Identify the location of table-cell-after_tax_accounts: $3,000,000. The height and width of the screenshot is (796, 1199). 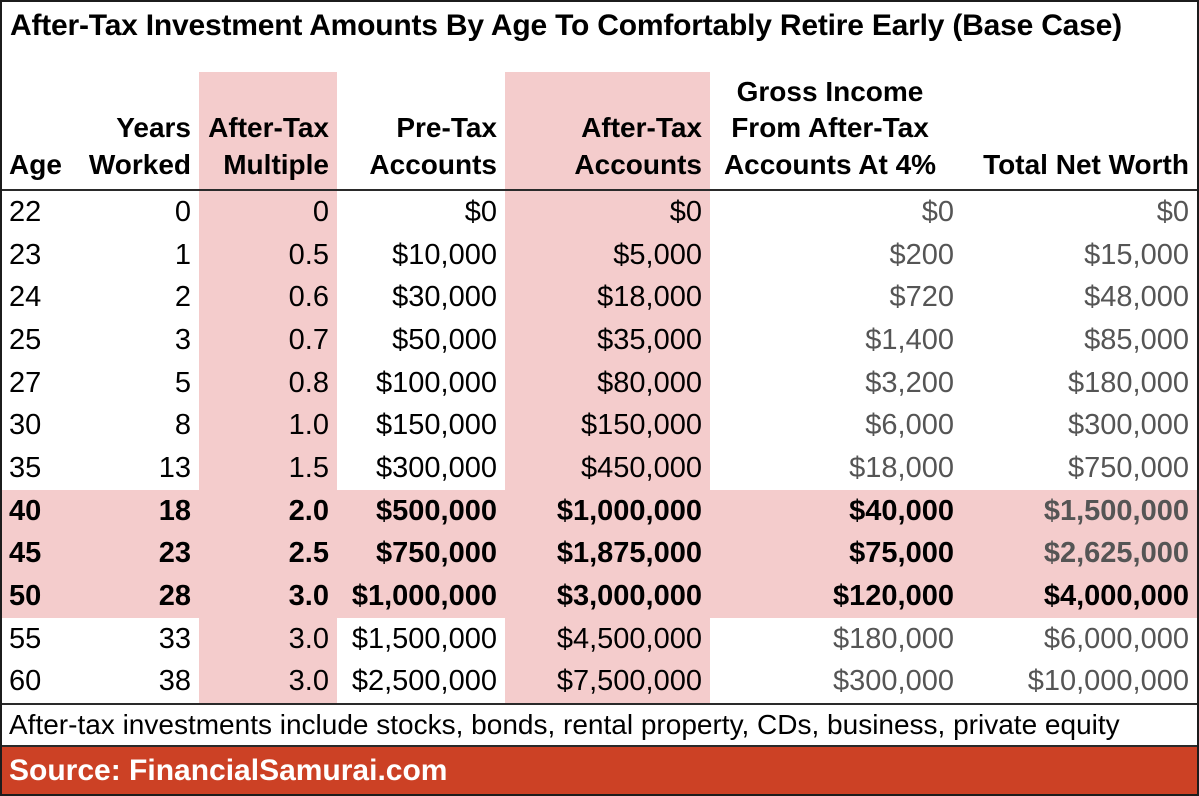
(607, 596).